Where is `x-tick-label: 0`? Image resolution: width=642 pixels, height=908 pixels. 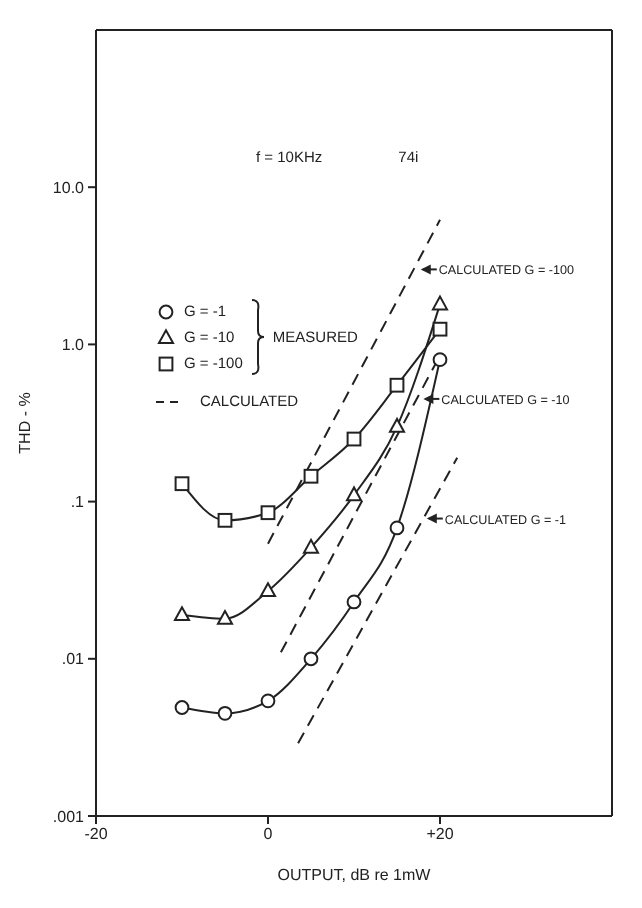
x-tick-label: 0 is located at coordinates (268, 834).